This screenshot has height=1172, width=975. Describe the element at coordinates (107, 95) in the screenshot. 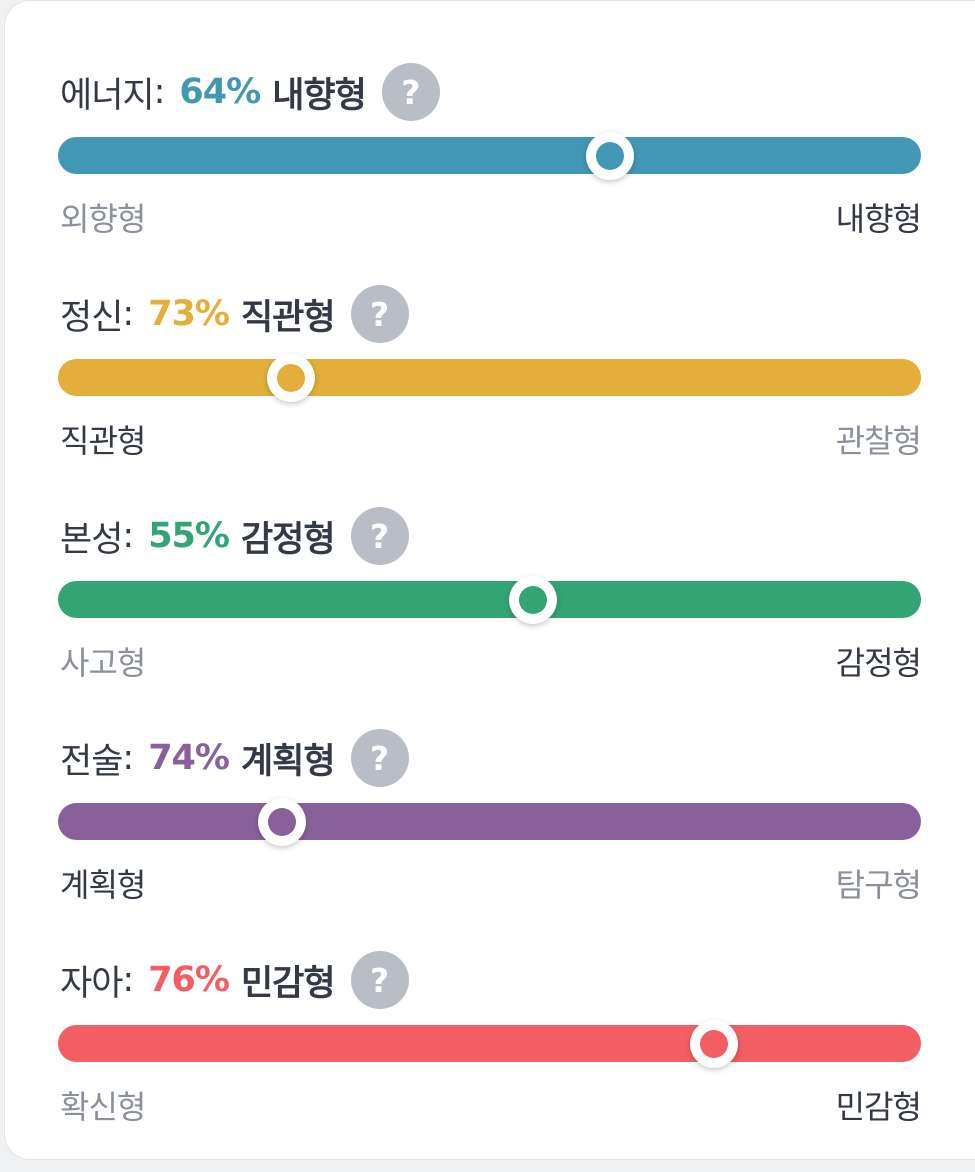

I see `trait-name: 에너지` at that location.